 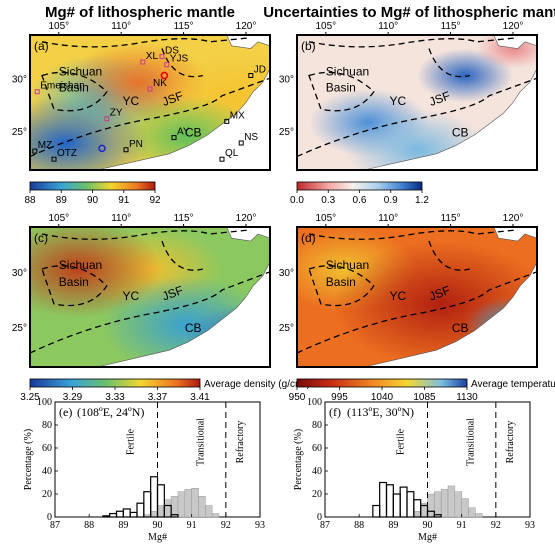 I want to click on location-marker-e, so click(x=102, y=148).